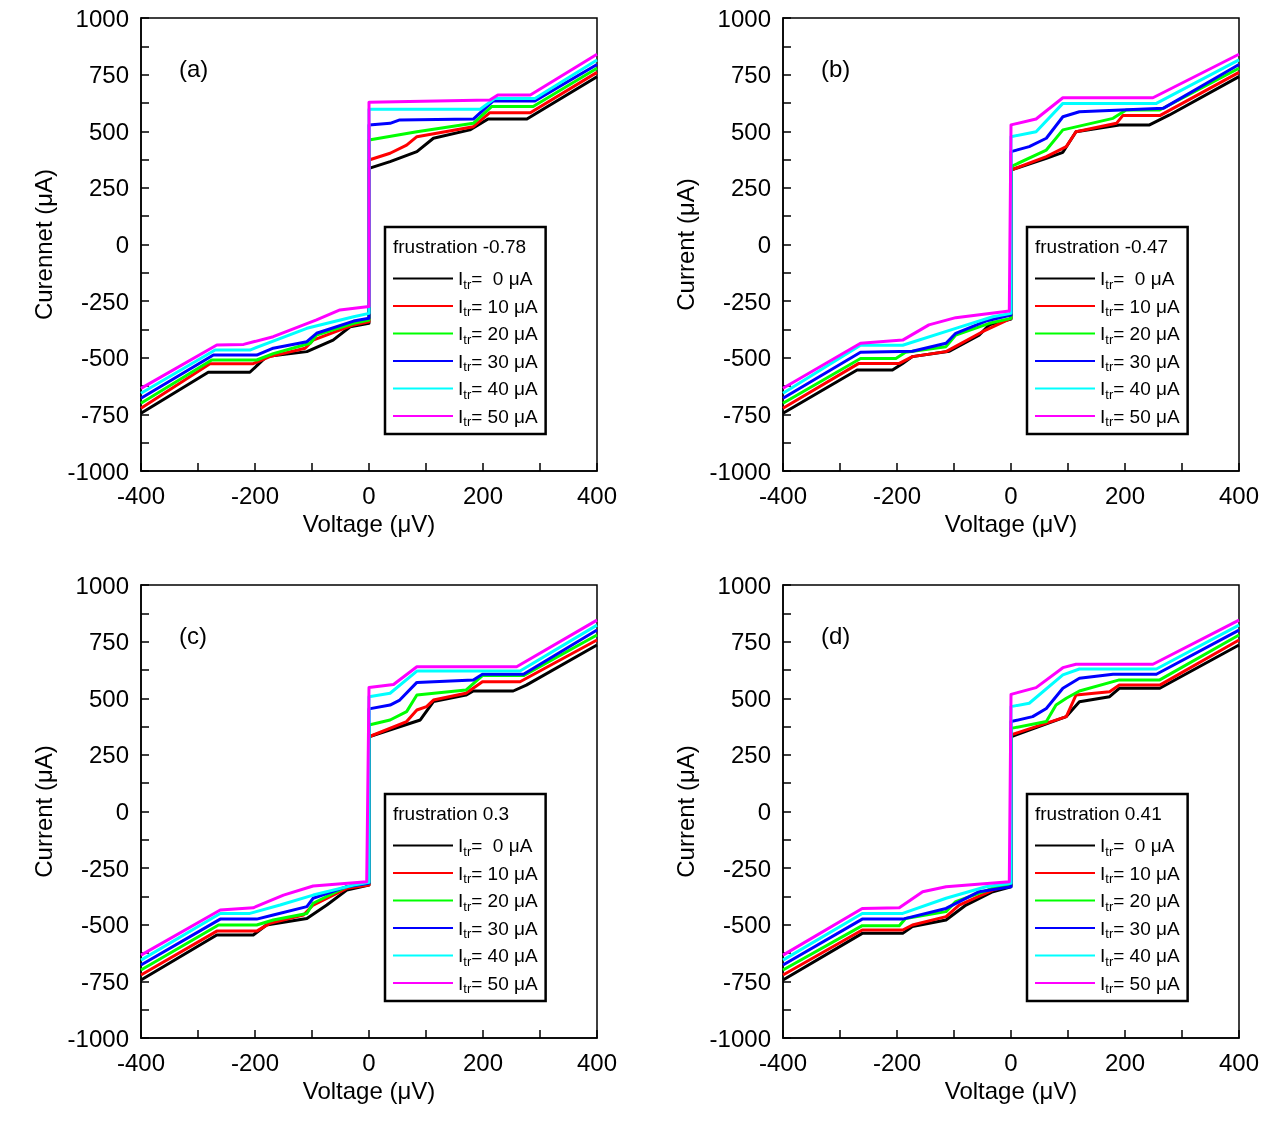 This screenshot has width=1280, height=1130. What do you see at coordinates (193, 635) in the screenshot?
I see `annotation: (c)` at bounding box center [193, 635].